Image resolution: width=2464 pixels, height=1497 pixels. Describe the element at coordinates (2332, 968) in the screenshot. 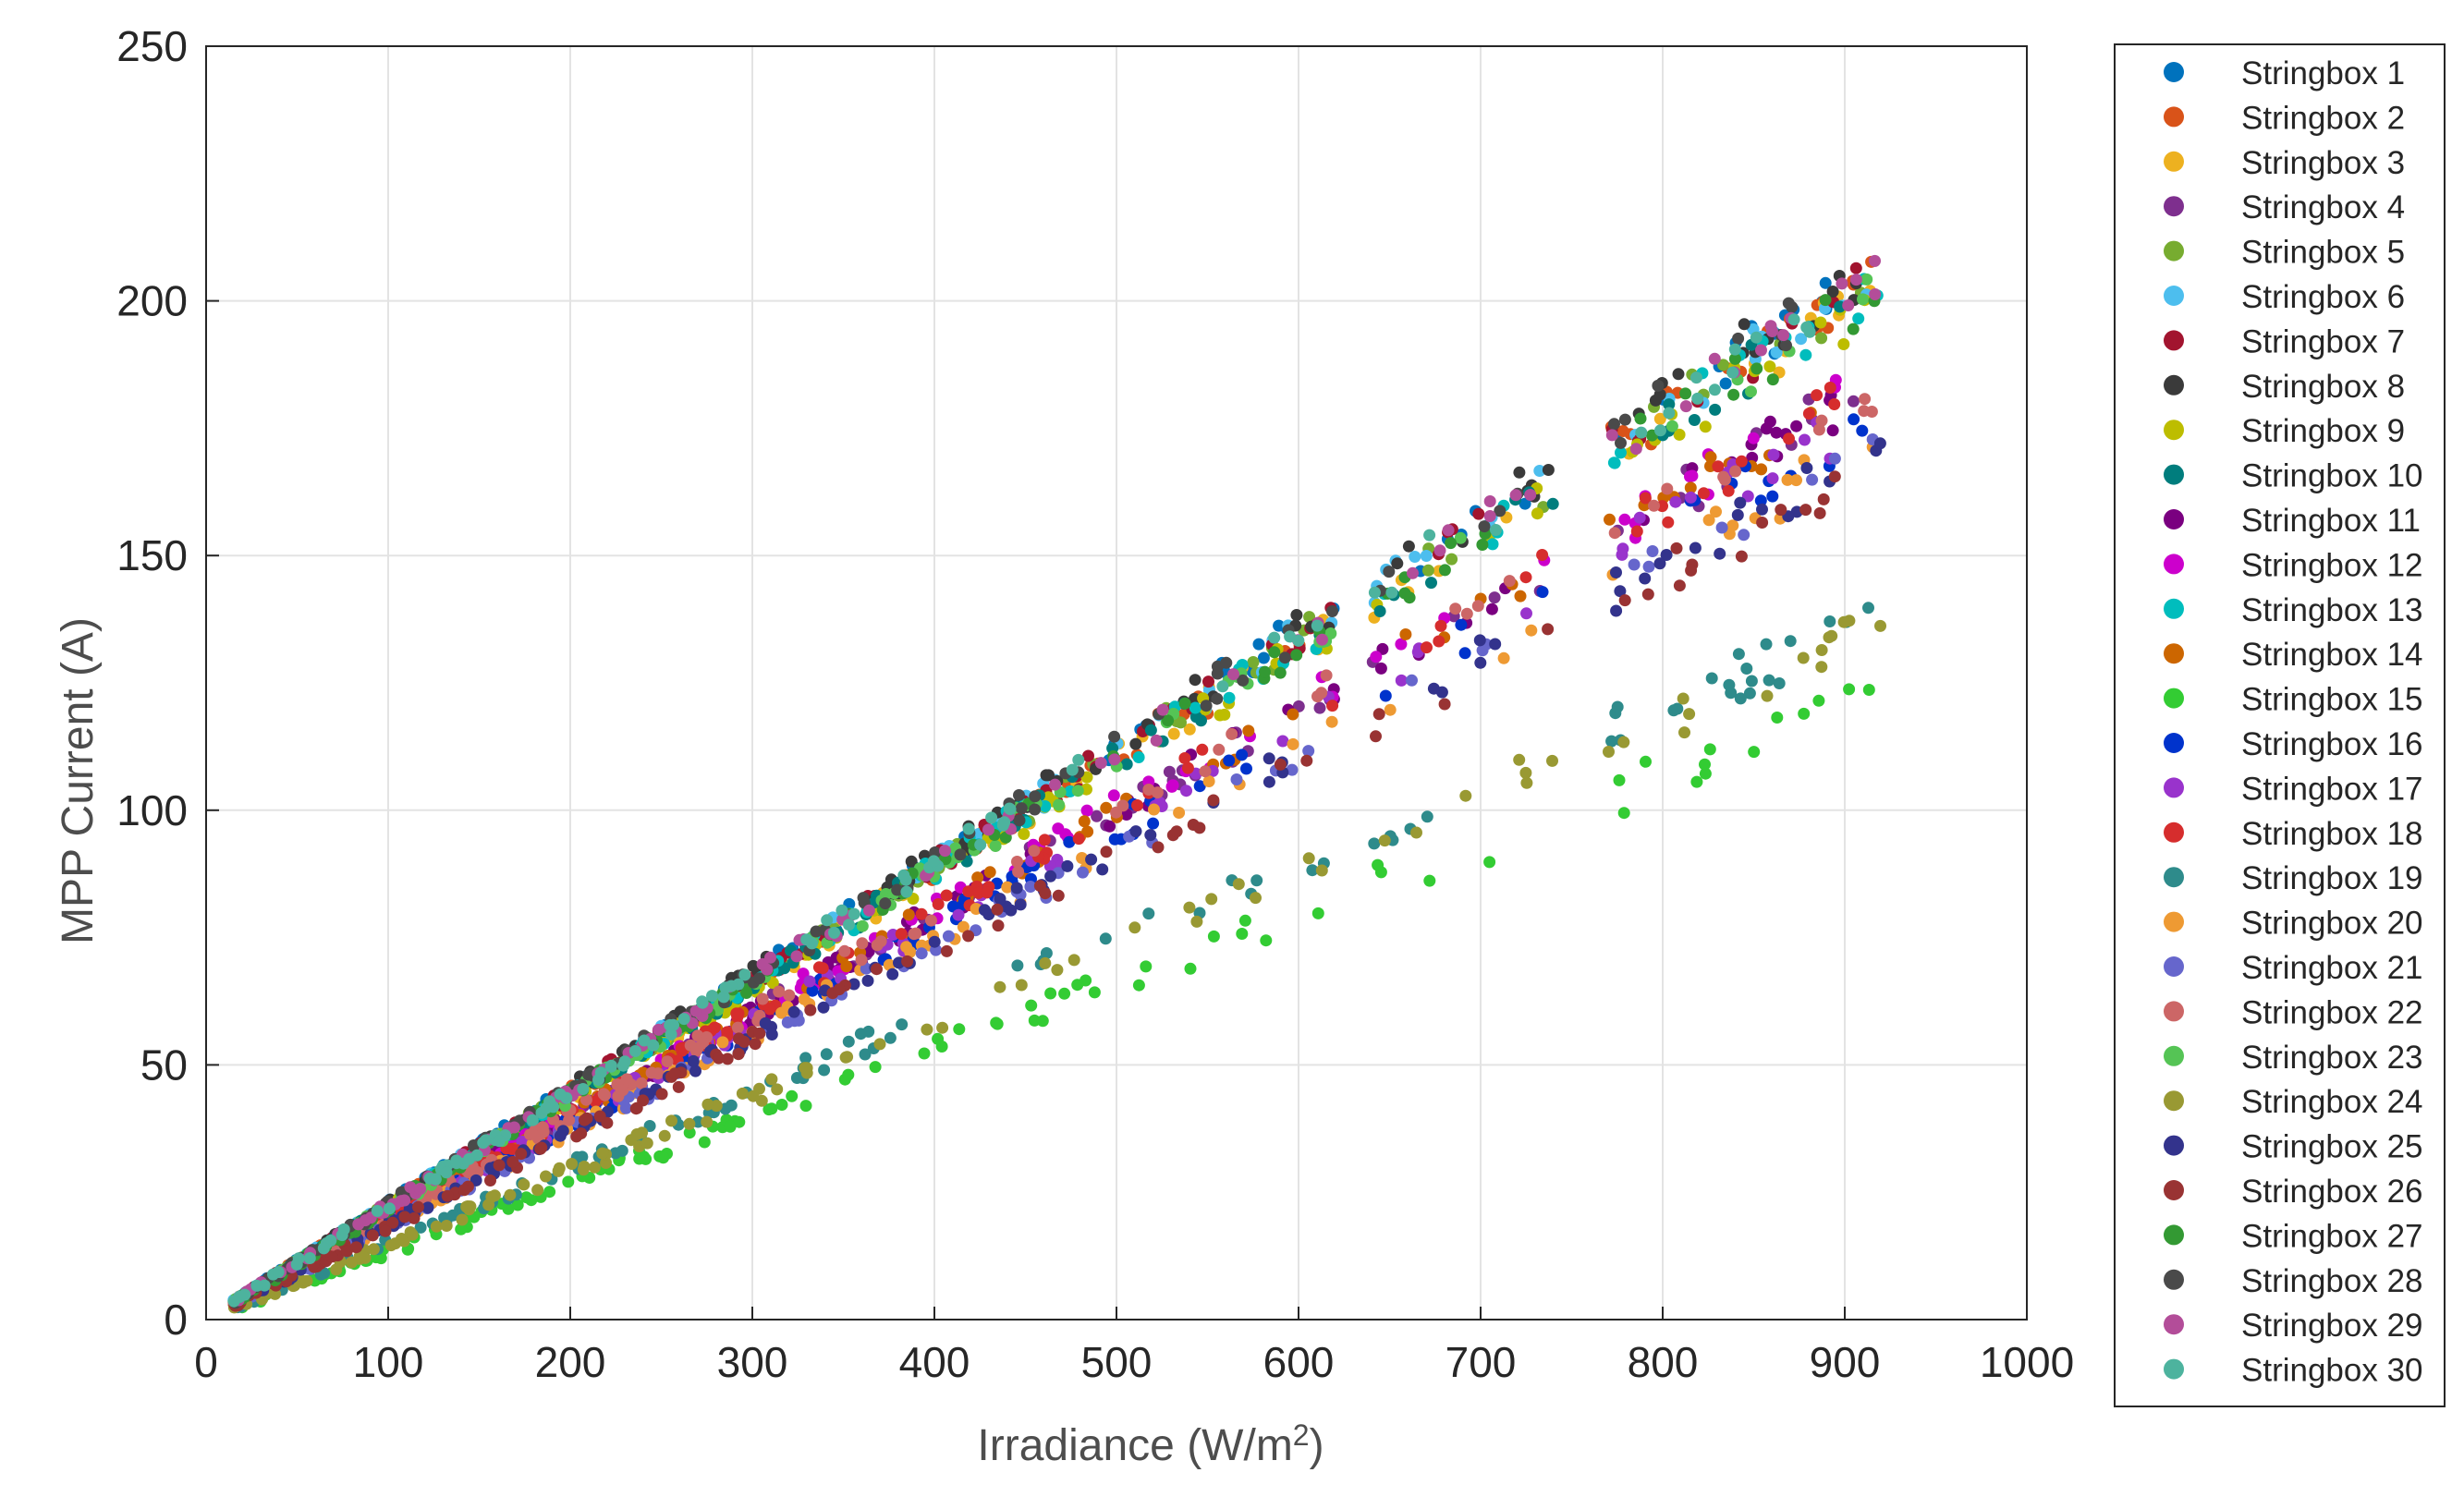

I see `legend-entry: Stringbox 21` at that location.